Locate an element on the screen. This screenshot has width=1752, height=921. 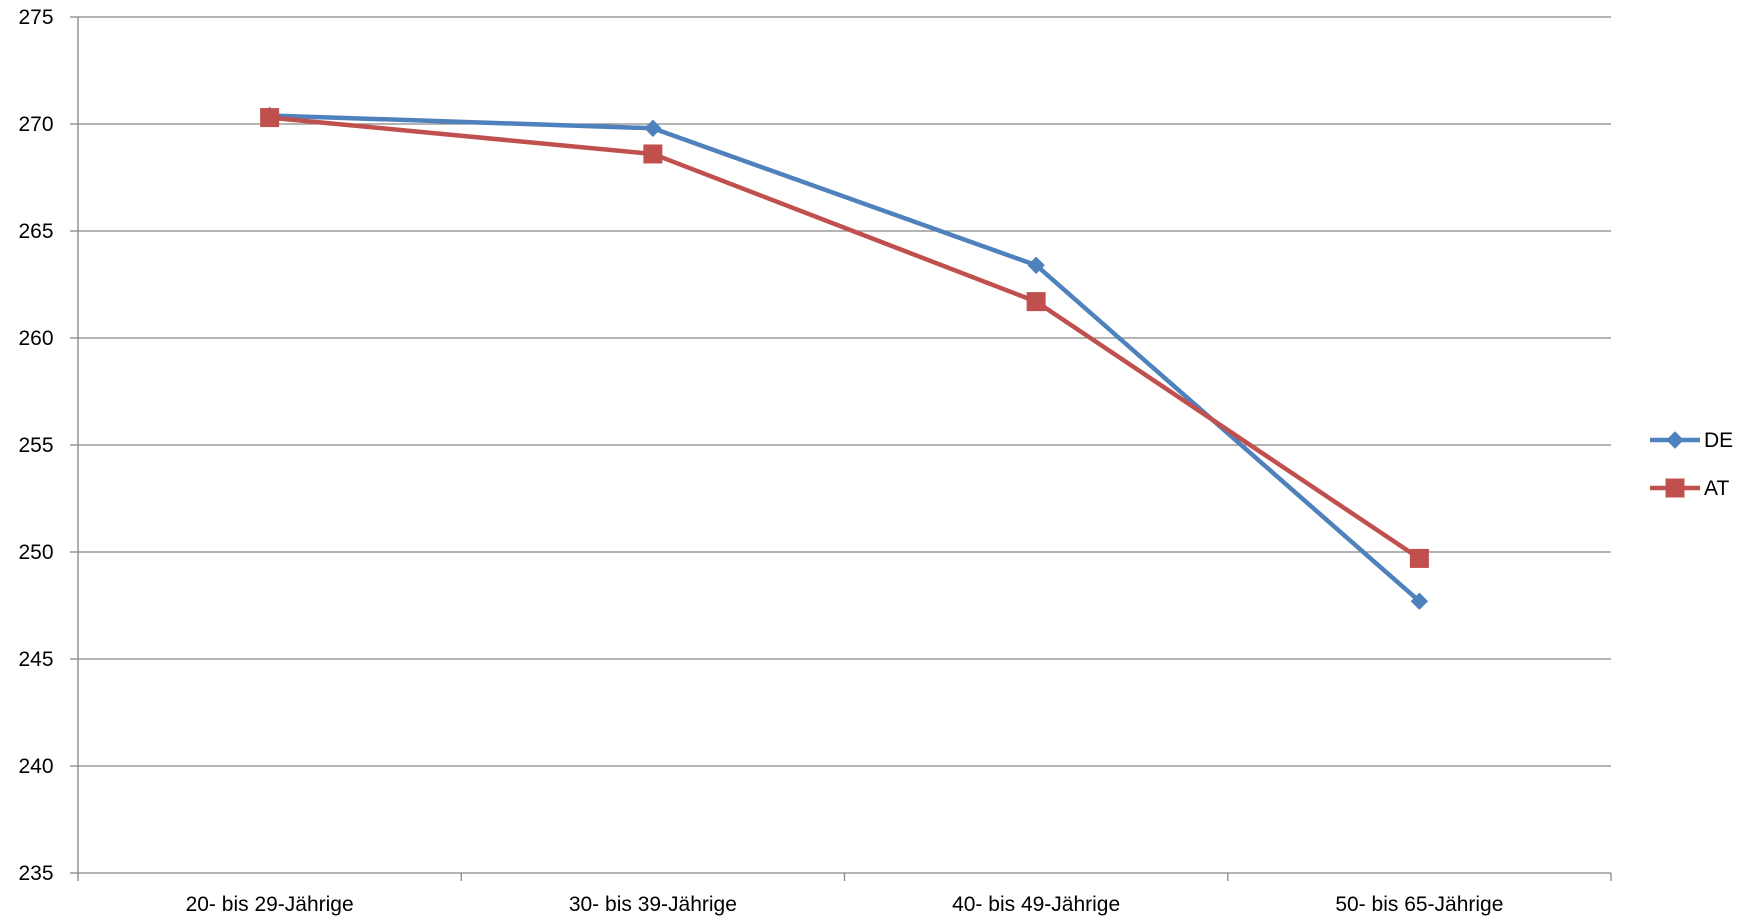
y-tick-label: 250 is located at coordinates (35, 552).